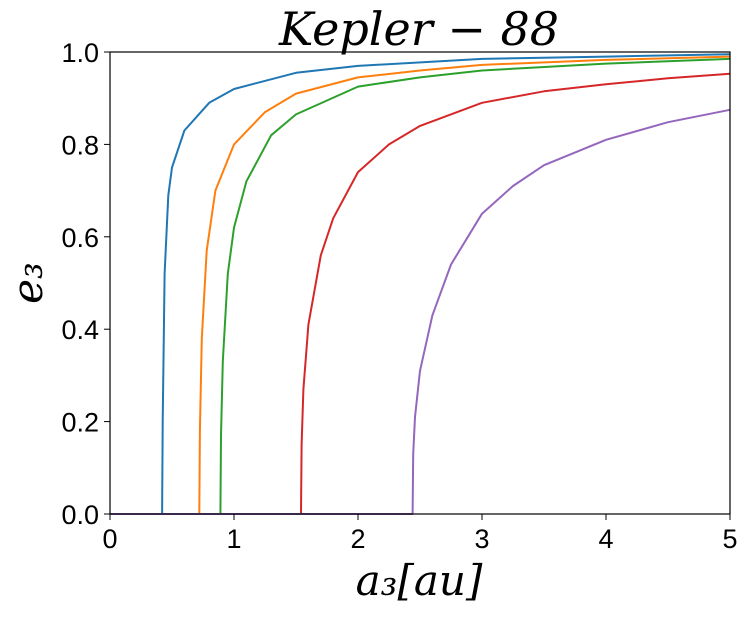 The image size is (748, 618). Describe the element at coordinates (729, 539) in the screenshot. I see `x-tick-label: 5` at that location.